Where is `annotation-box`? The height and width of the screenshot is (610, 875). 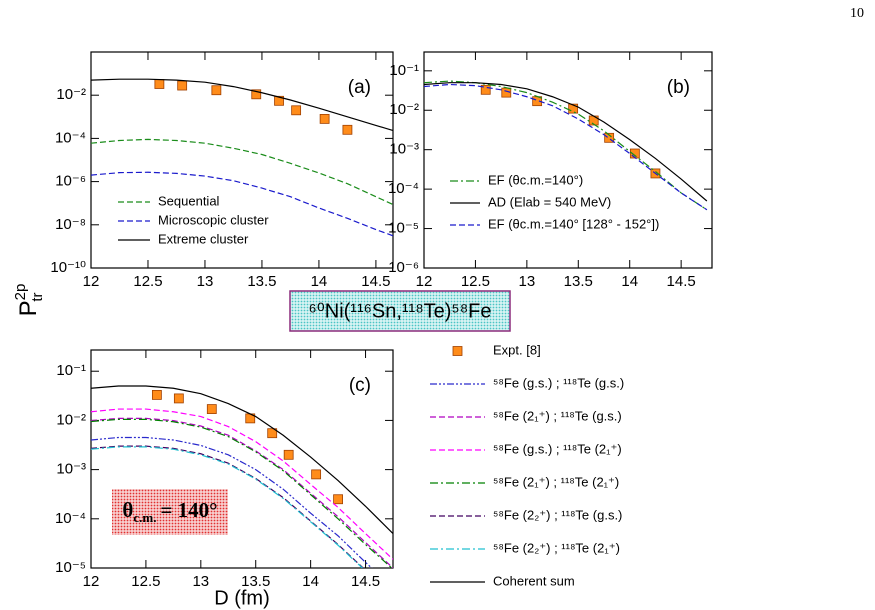
annotation-box is located at coordinates (170, 512).